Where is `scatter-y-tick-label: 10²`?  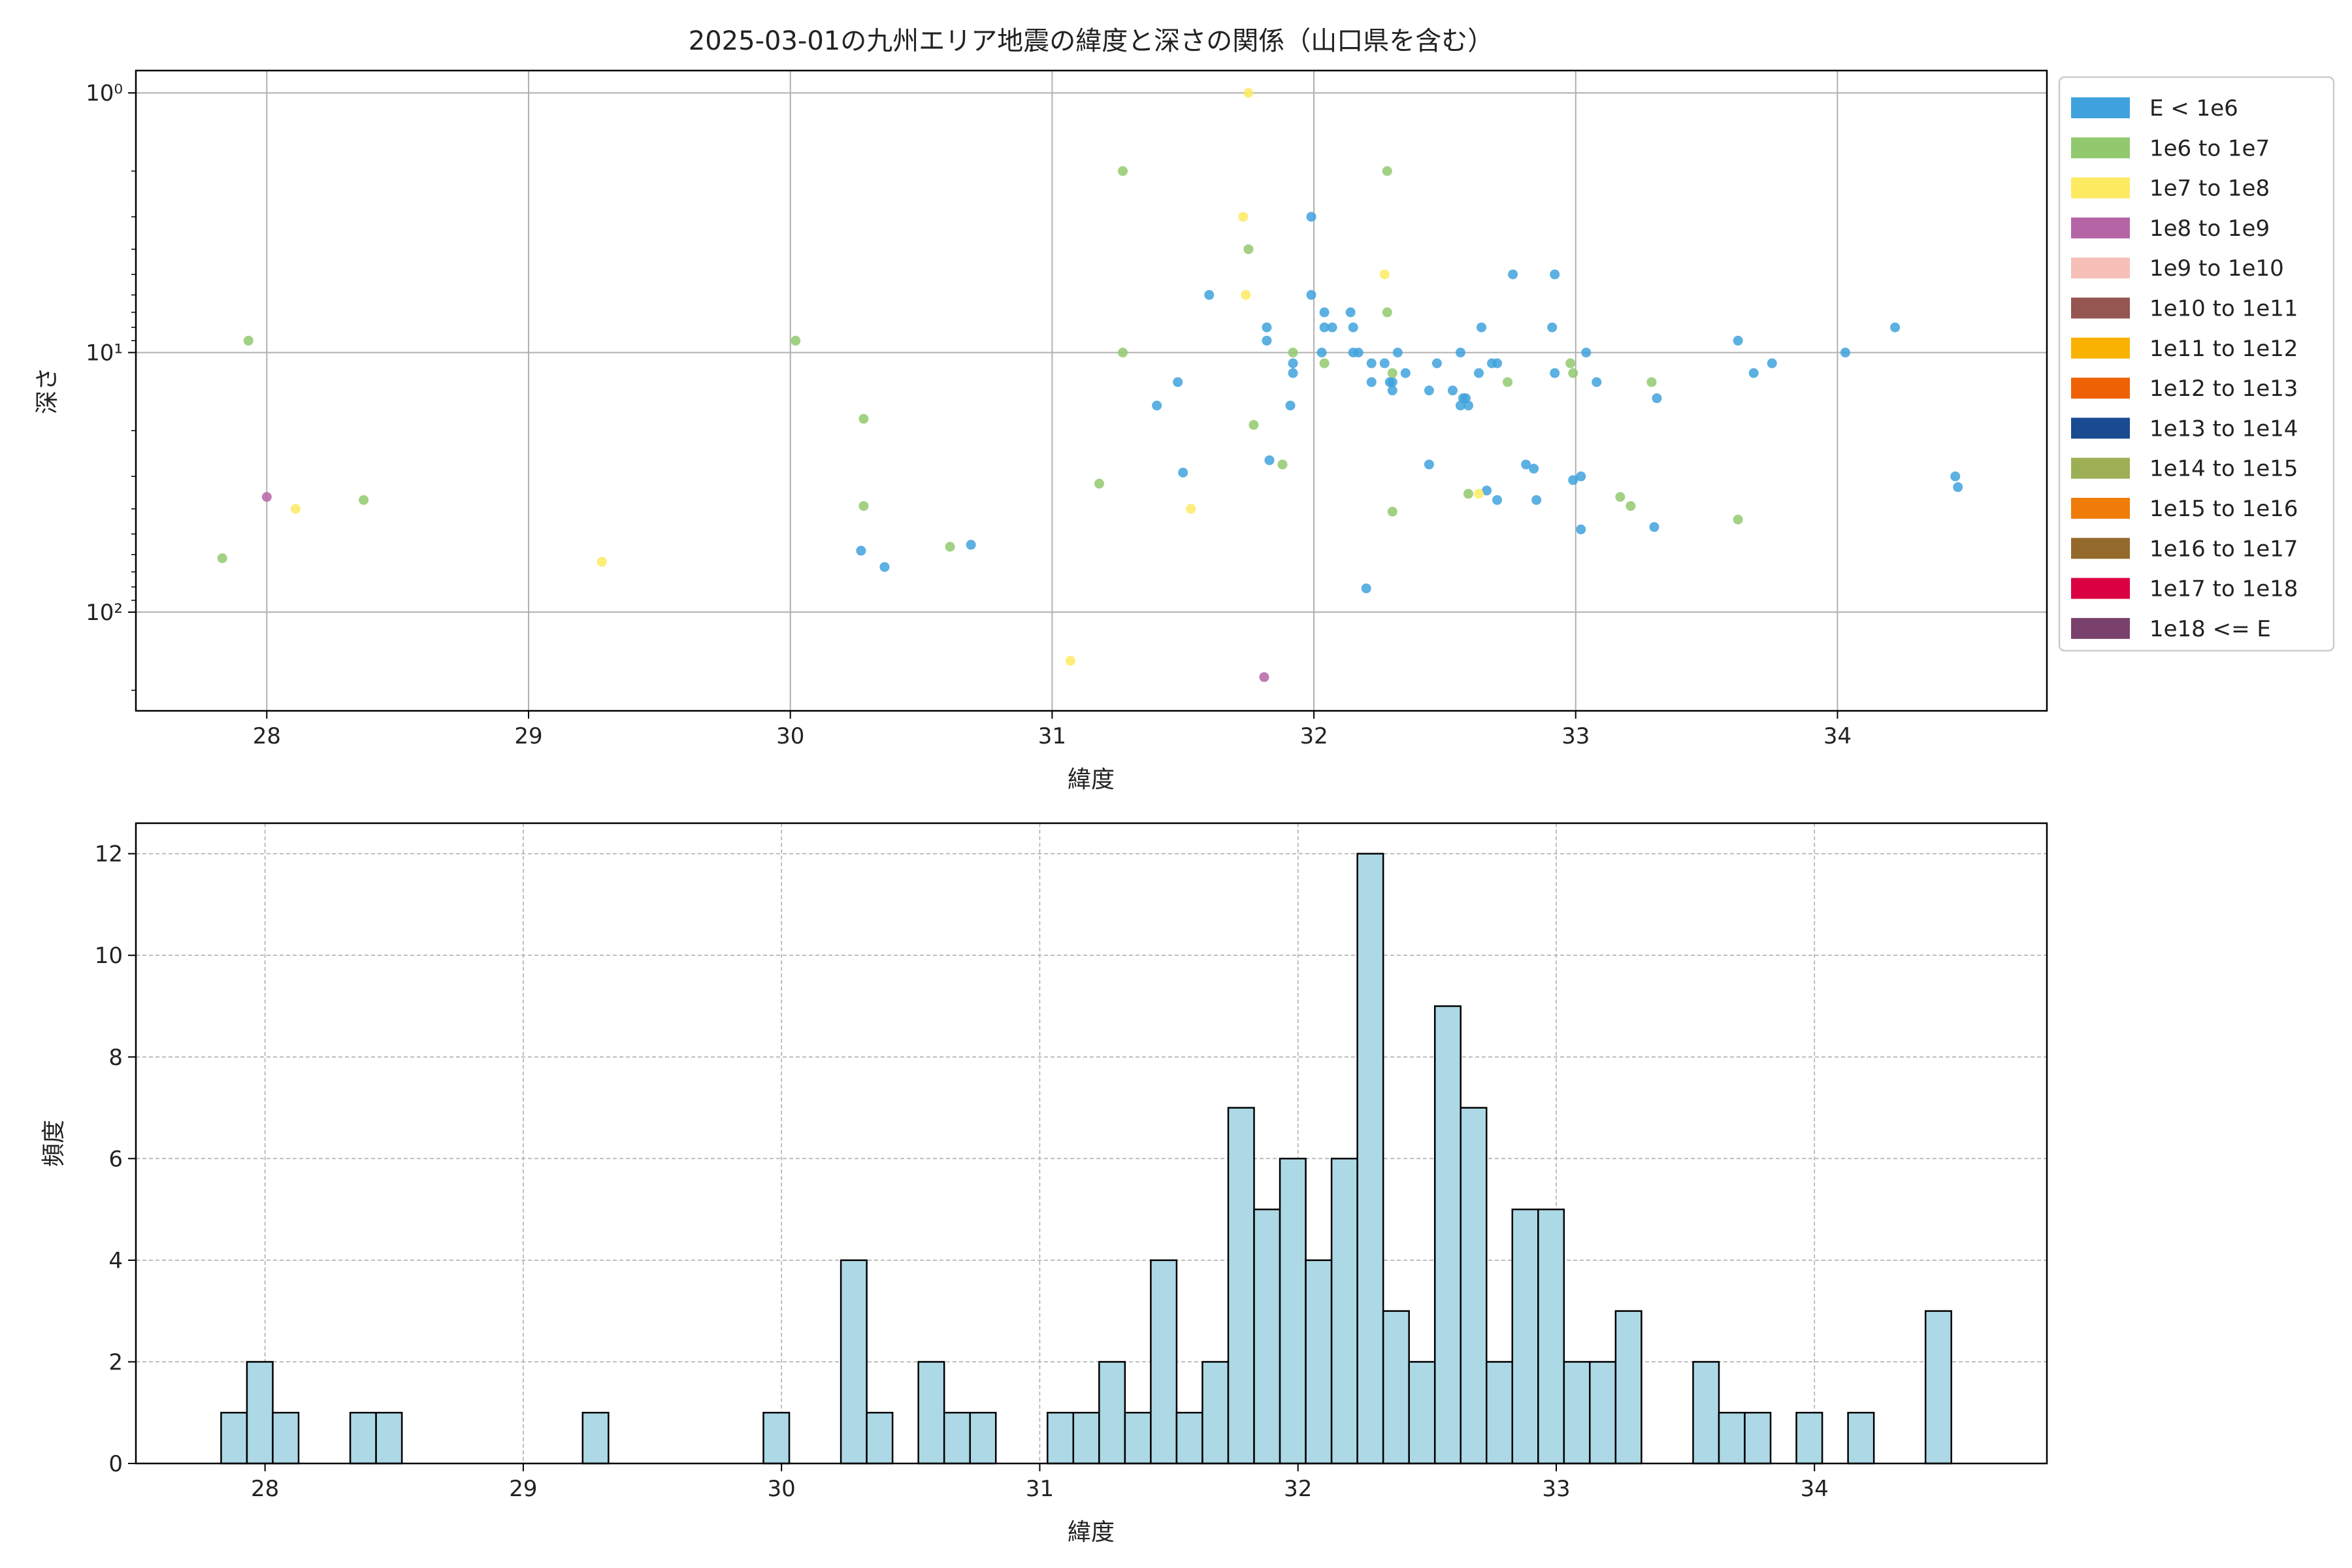 scatter-y-tick-label: 10² is located at coordinates (104, 613).